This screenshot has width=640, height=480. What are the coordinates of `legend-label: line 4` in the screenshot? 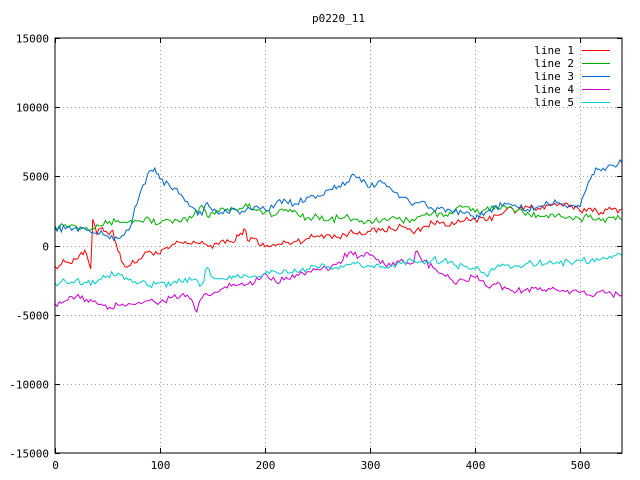 It's located at (554, 89).